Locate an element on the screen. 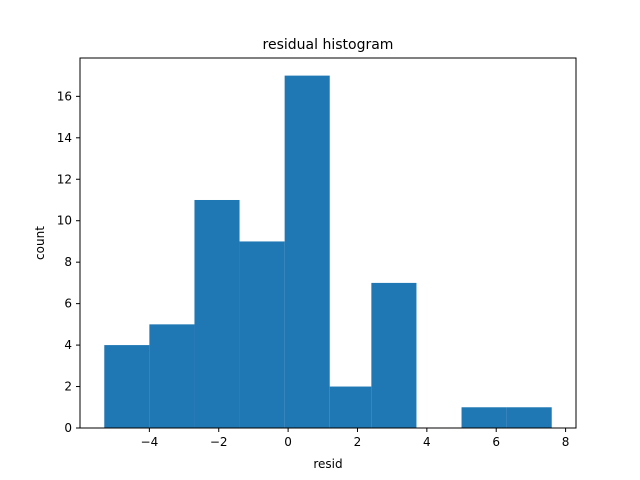 The width and height of the screenshot is (640, 480). y-tick-label: 2 is located at coordinates (68, 387).